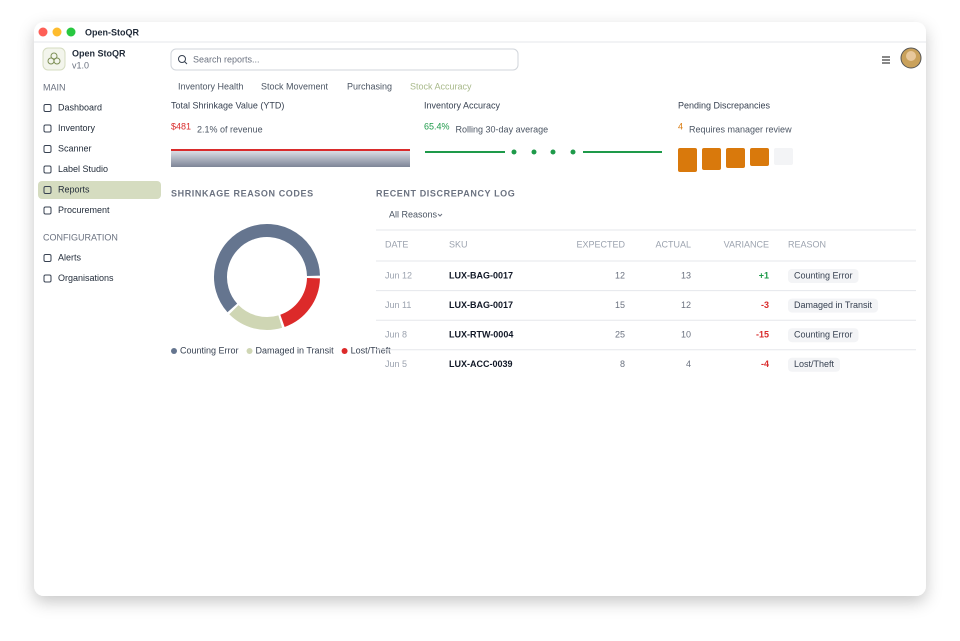  What do you see at coordinates (344, 59) in the screenshot?
I see `search-box` at bounding box center [344, 59].